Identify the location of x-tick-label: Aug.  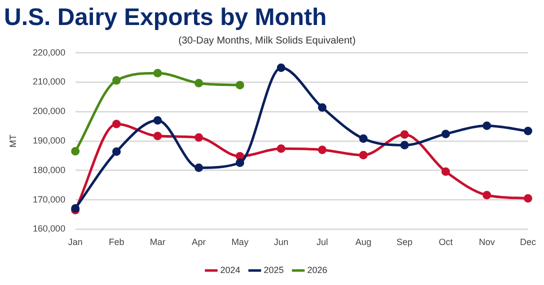
(363, 242).